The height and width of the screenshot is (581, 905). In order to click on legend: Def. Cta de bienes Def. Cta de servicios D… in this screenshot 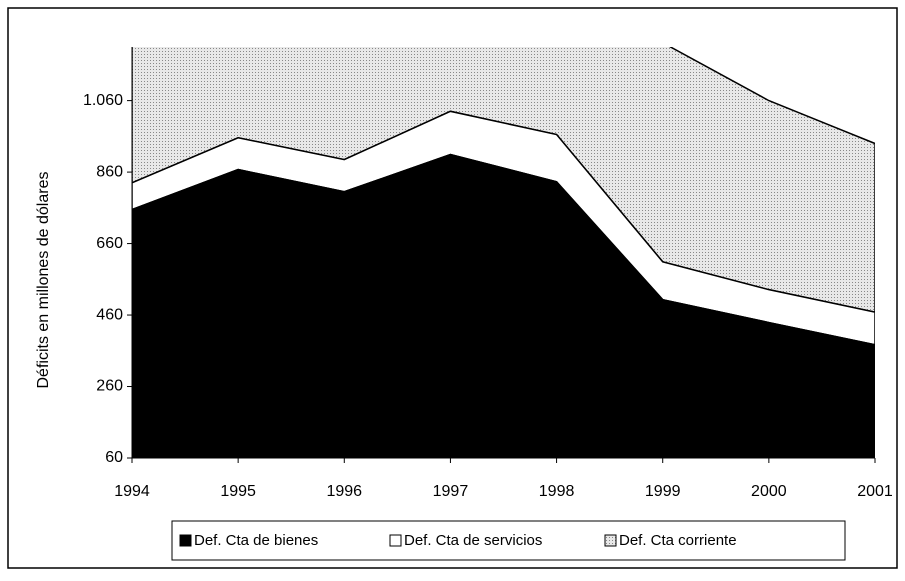, I will do `click(458, 540)`.